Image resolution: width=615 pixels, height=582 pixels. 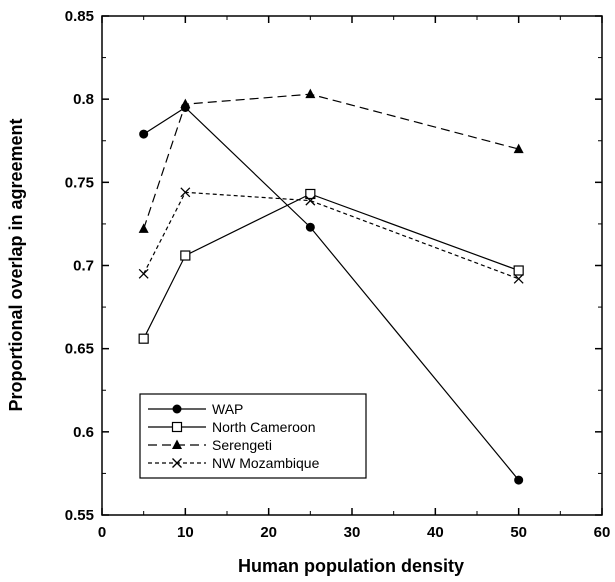 What do you see at coordinates (264, 427) in the screenshot?
I see `legend-label: North Cameroon` at bounding box center [264, 427].